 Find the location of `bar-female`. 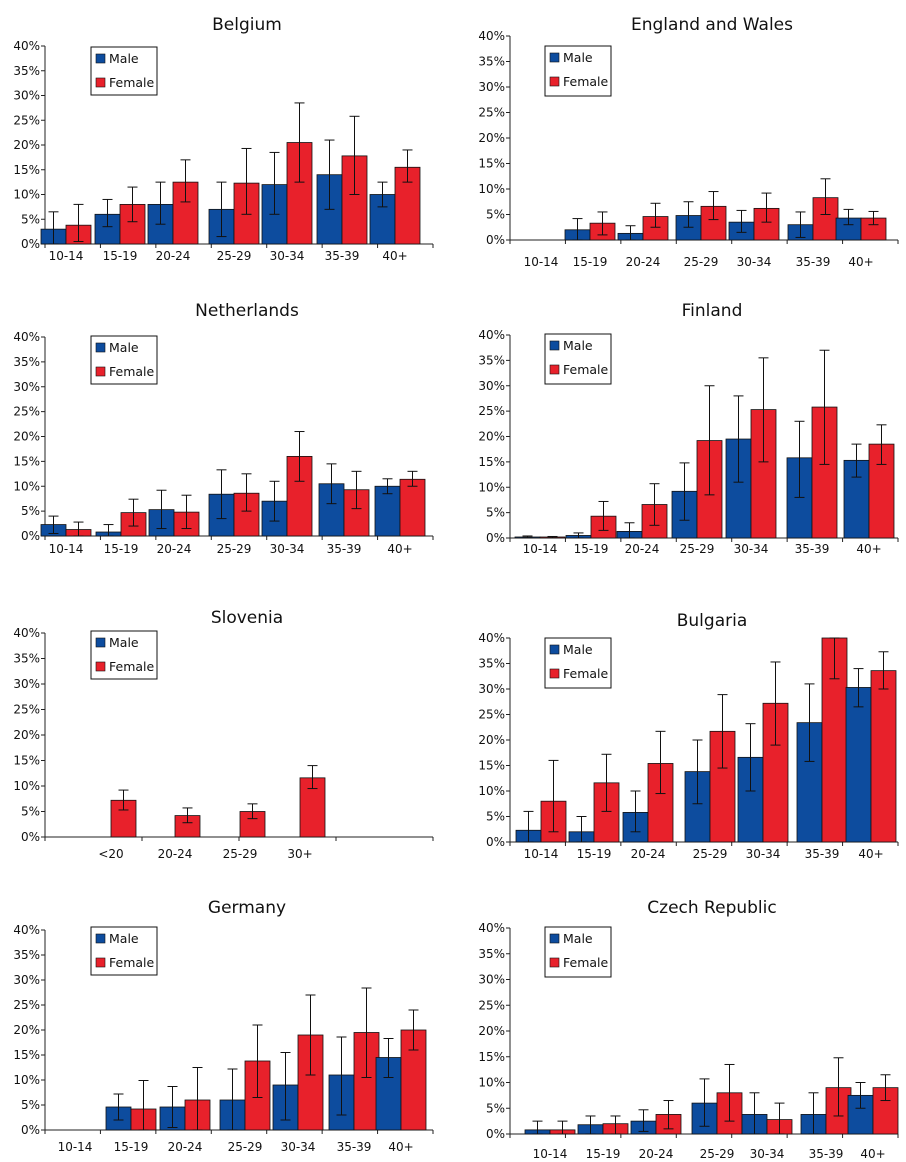

bar-female is located at coordinates (412, 507).